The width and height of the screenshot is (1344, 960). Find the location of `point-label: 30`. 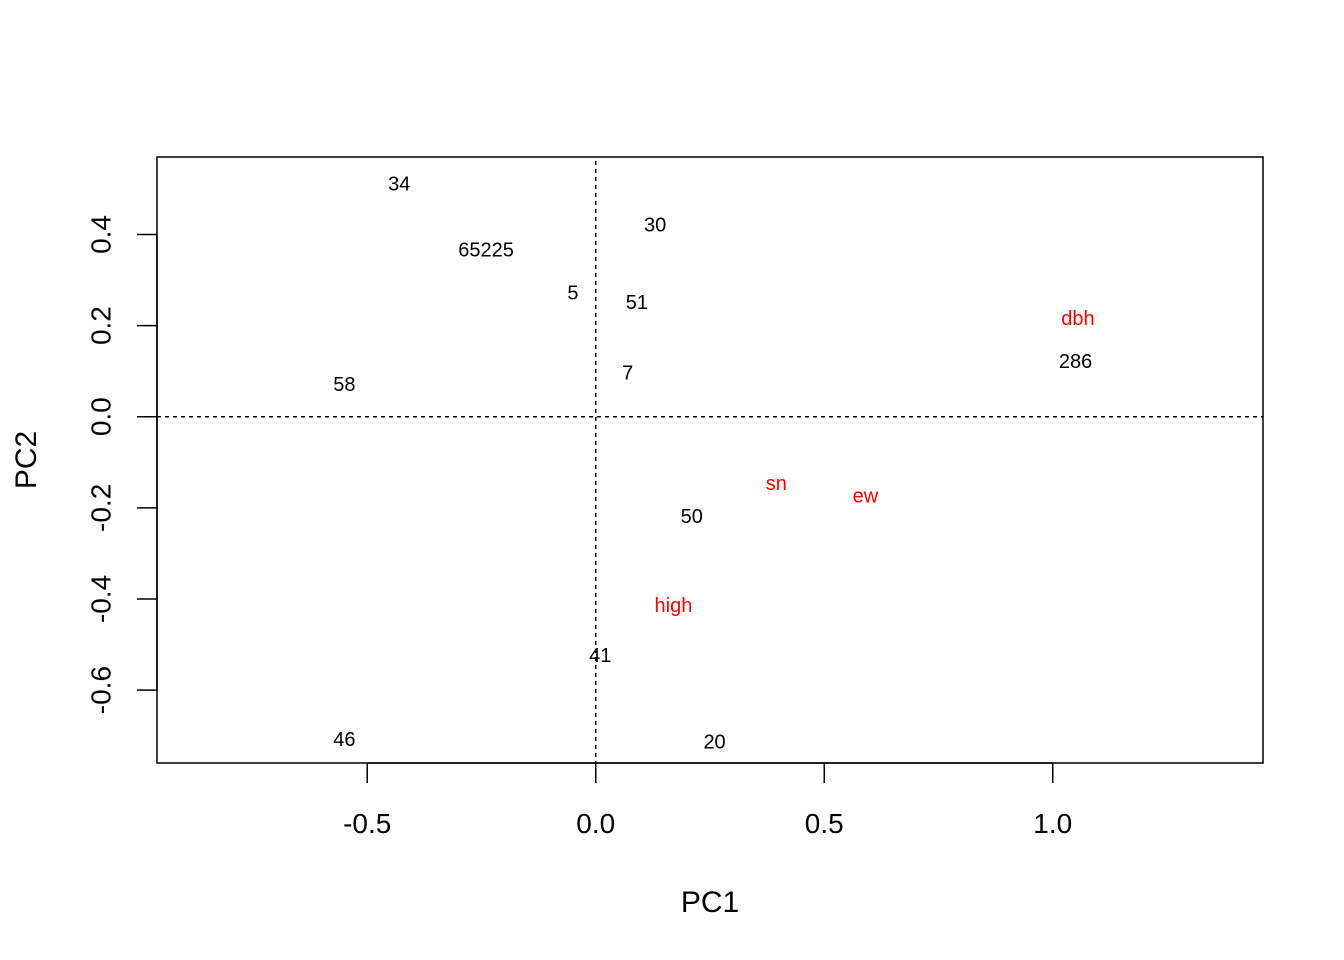

point-label: 30 is located at coordinates (655, 225).